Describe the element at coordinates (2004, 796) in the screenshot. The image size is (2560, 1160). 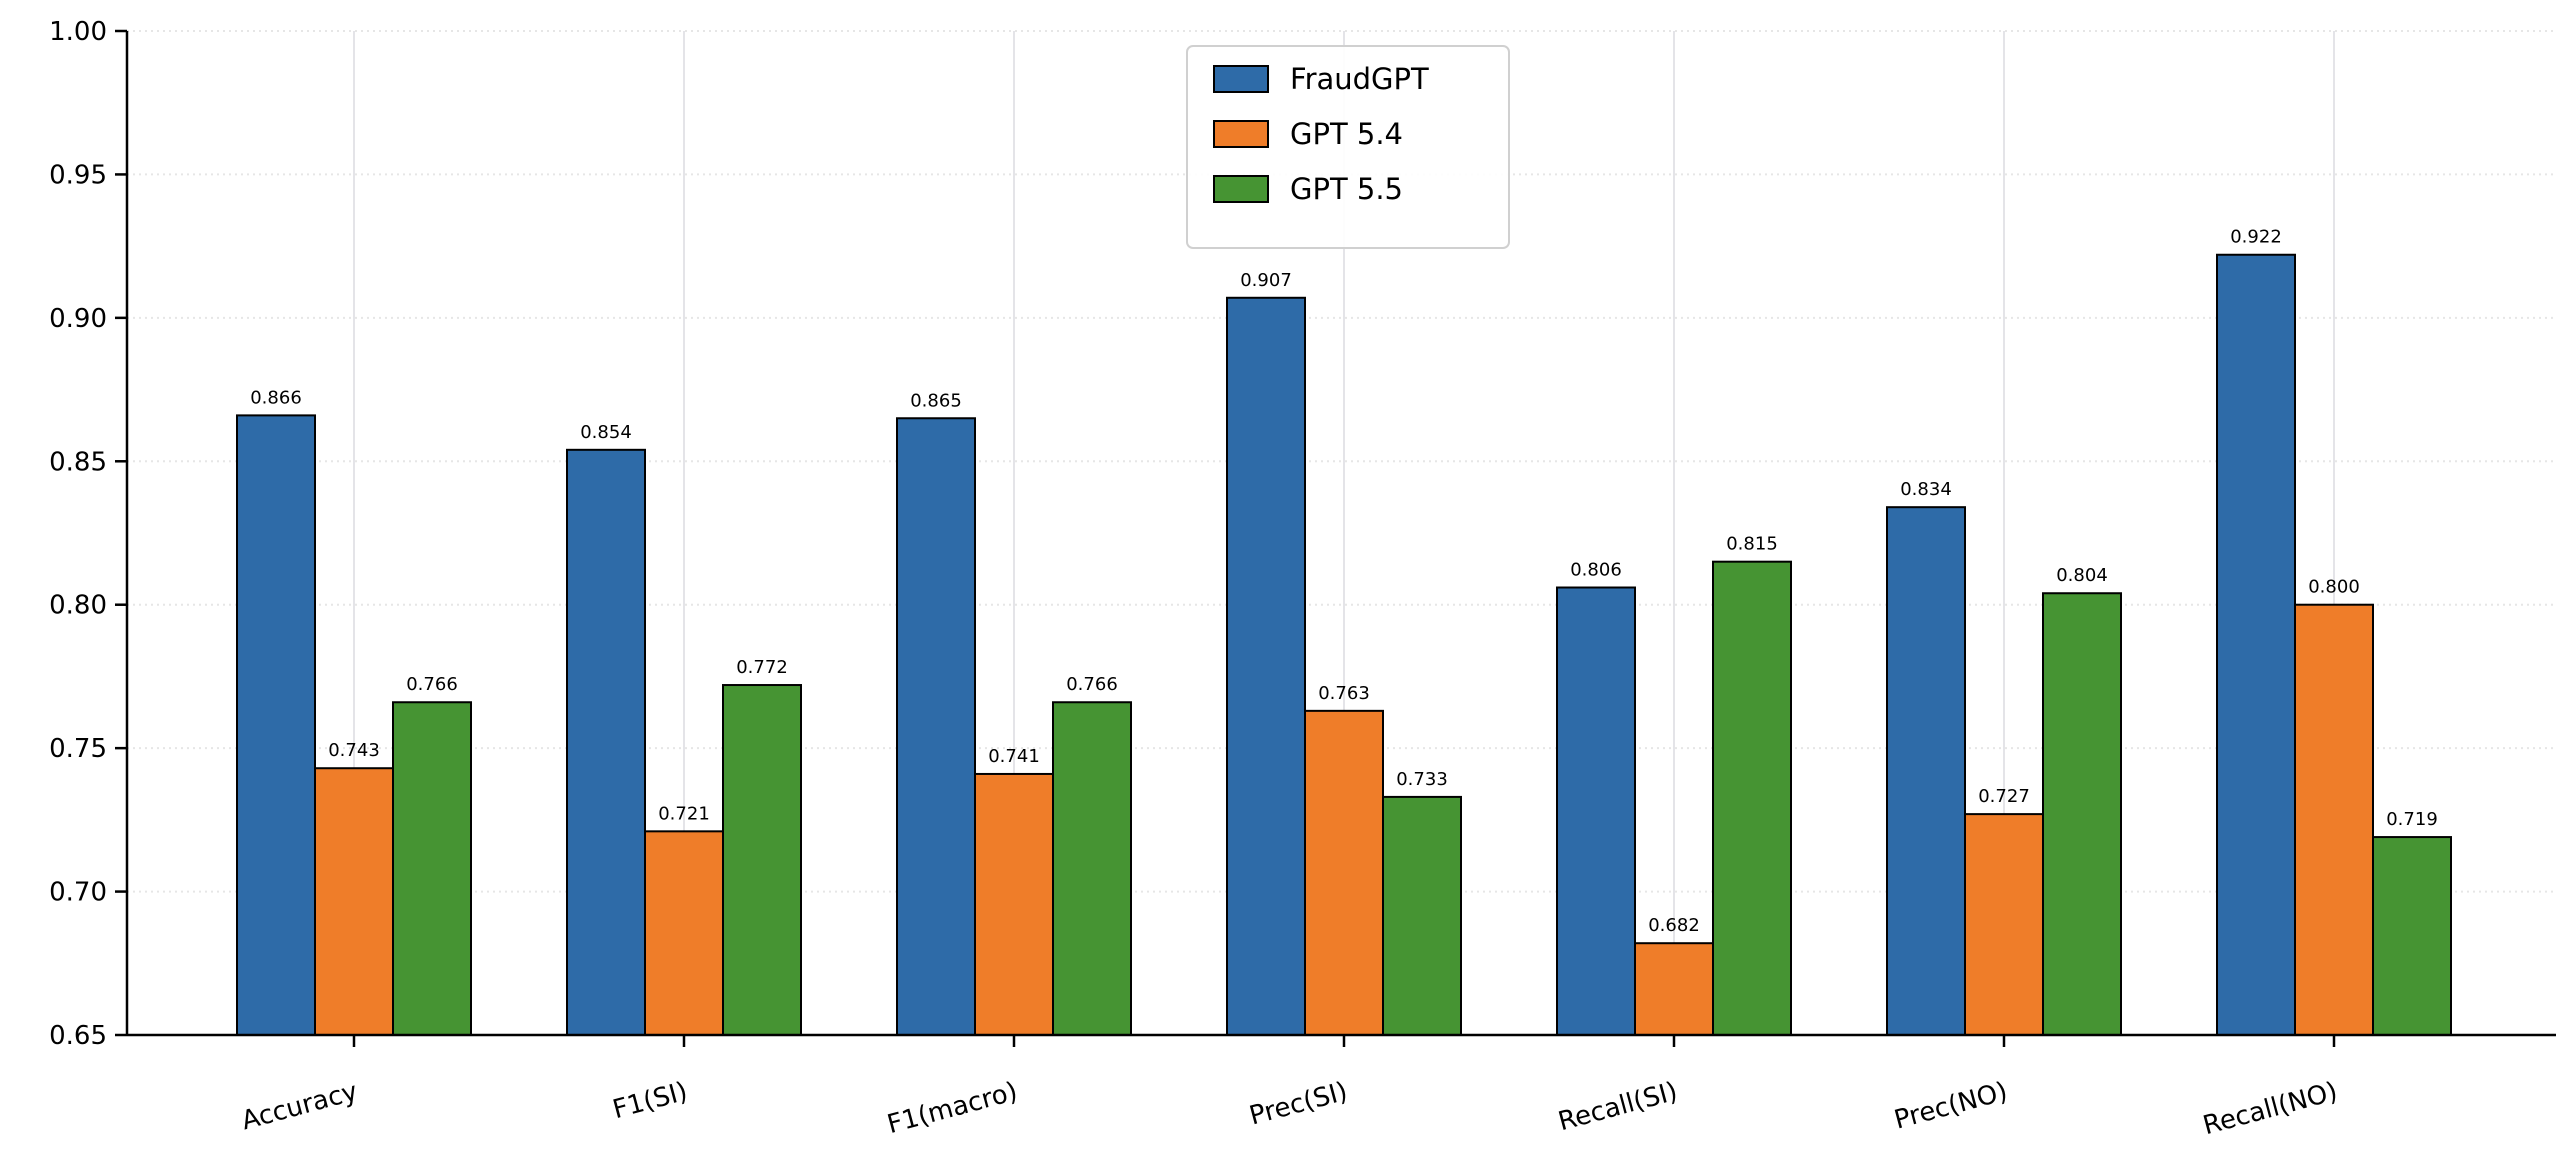
I see `data-label: 0.727` at that location.